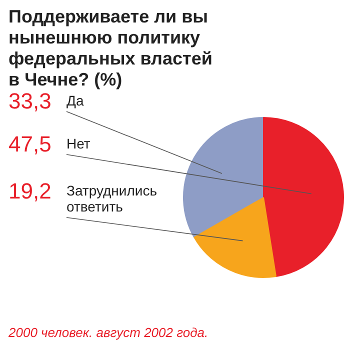 The height and width of the screenshot is (348, 350). Describe the element at coordinates (110, 48) in the screenshot. I see `chart-title: Поддерживаете ли вы нынешнюю политику федеральных властей в Чечне? (%)` at that location.